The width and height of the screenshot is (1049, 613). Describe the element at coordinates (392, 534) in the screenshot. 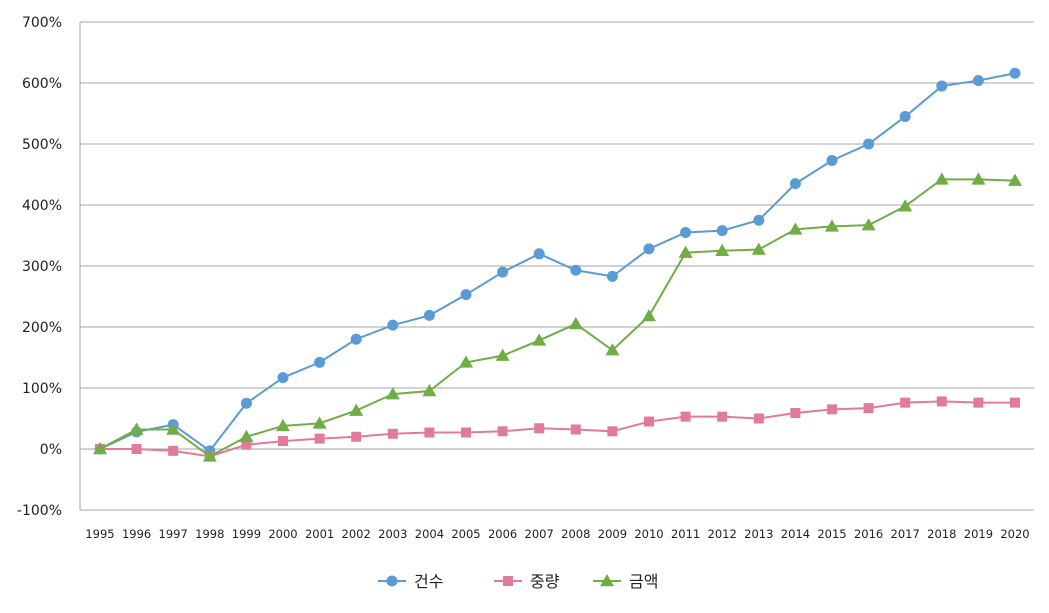

I see `x-tick-label: 2003` at that location.